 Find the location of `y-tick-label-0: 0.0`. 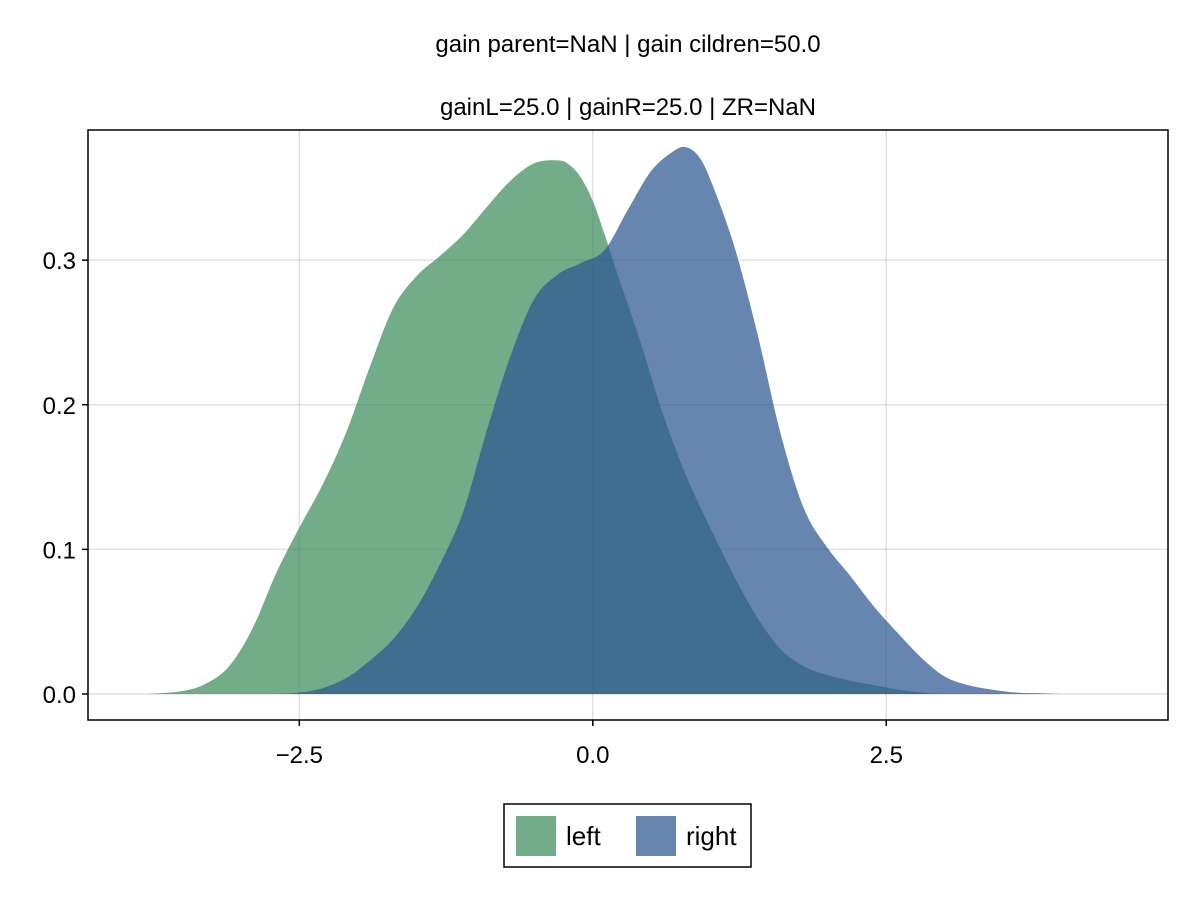

y-tick-label-0: 0.0 is located at coordinates (59, 695).